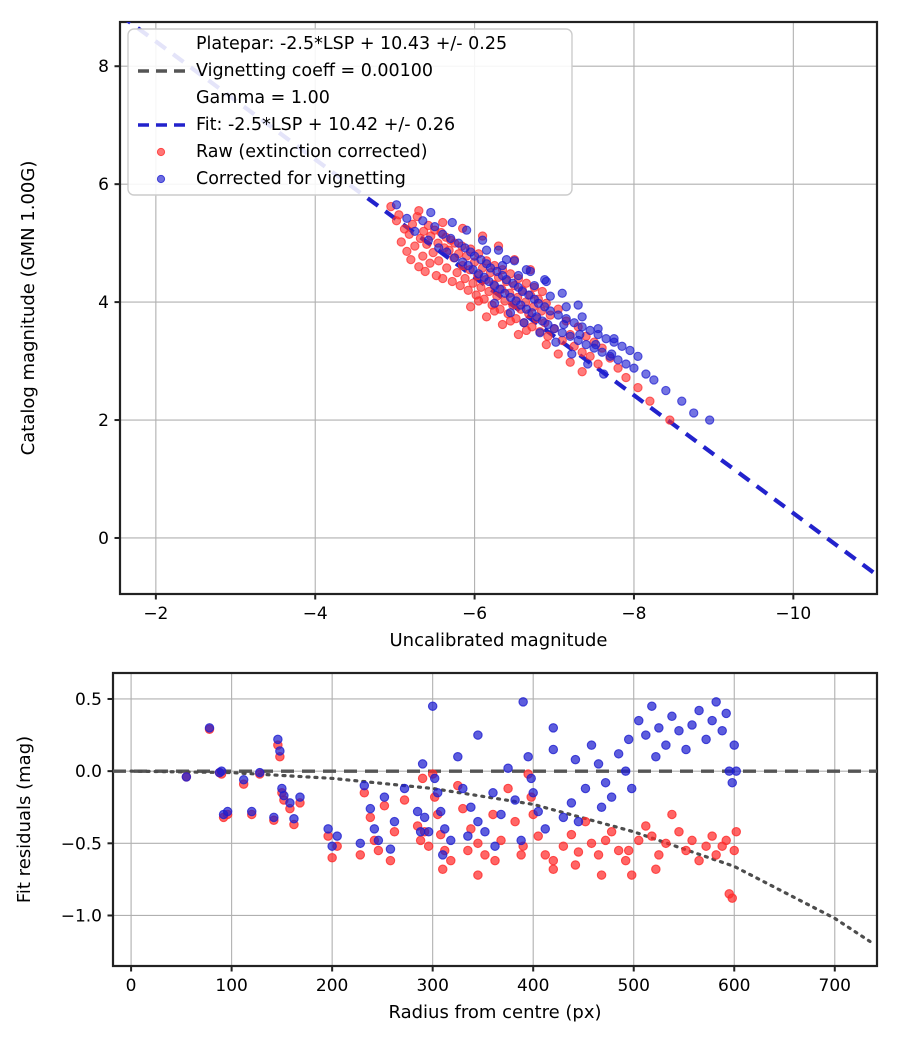 The height and width of the screenshot is (1050, 900). I want to click on xtick-label: 400, so click(533, 986).